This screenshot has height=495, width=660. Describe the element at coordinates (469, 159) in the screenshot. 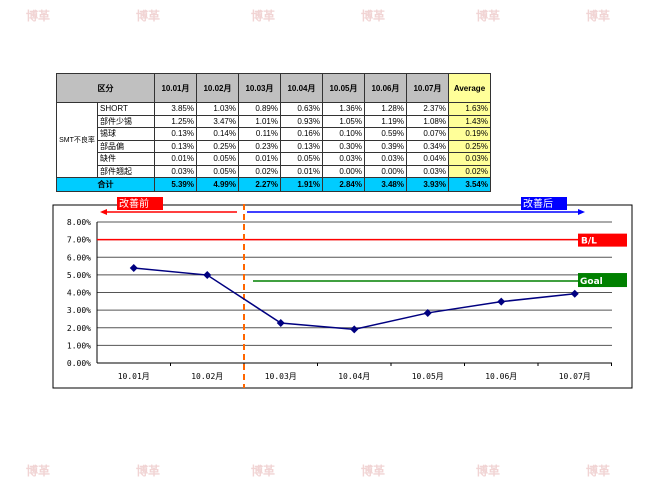

I see `cell-value: 0.03%` at that location.